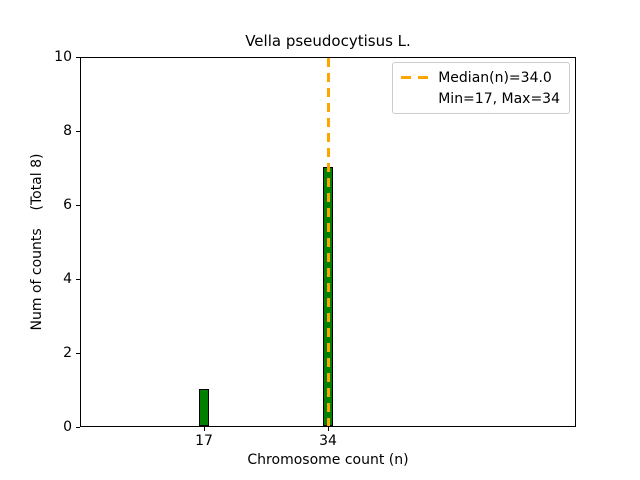 The image size is (640, 480). What do you see at coordinates (37, 242) in the screenshot?
I see `y-axis-label: Num of counts (Total 8)` at bounding box center [37, 242].